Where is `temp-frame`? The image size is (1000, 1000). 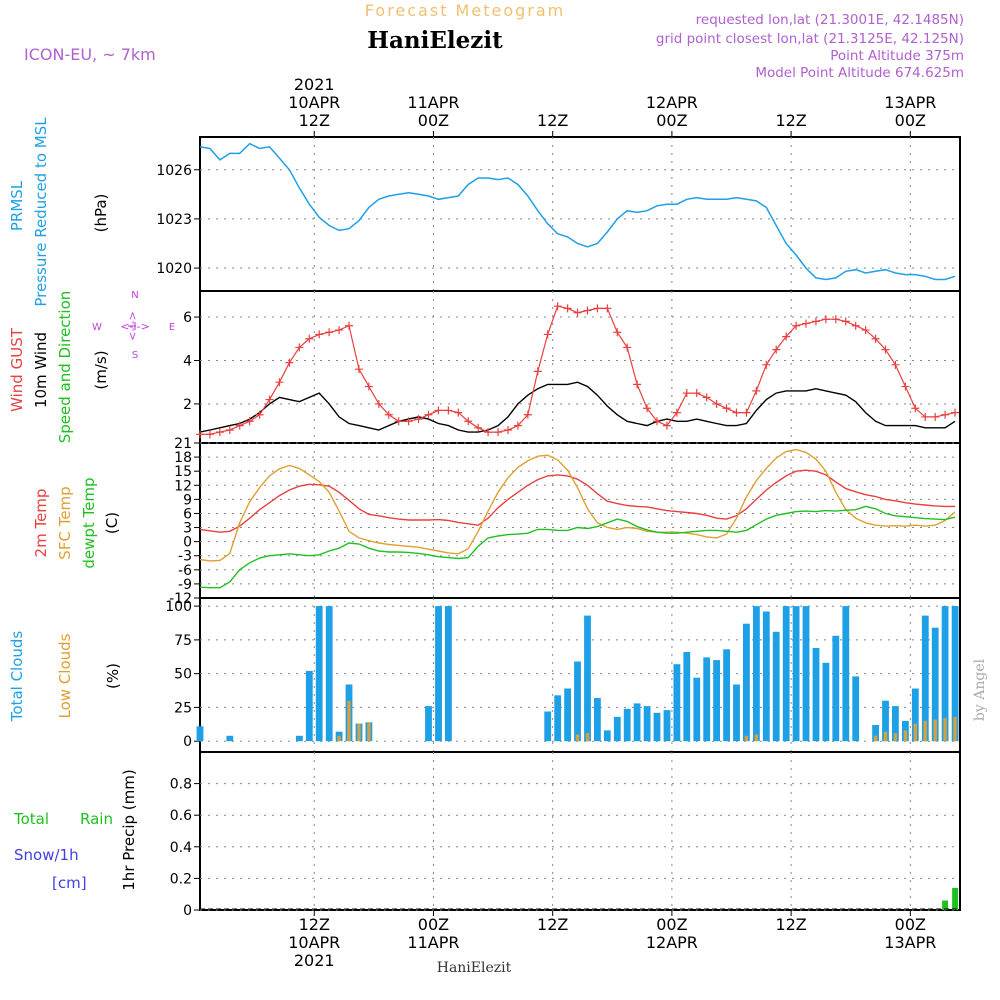 temp-frame is located at coordinates (580, 520).